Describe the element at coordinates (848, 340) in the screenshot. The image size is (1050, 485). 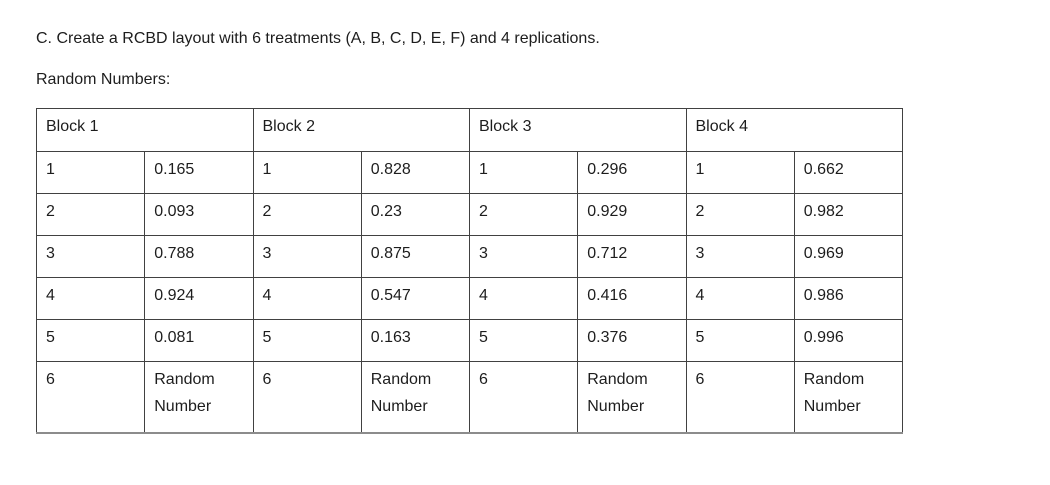
I see `block-4-row-5-value: 0.996` at that location.